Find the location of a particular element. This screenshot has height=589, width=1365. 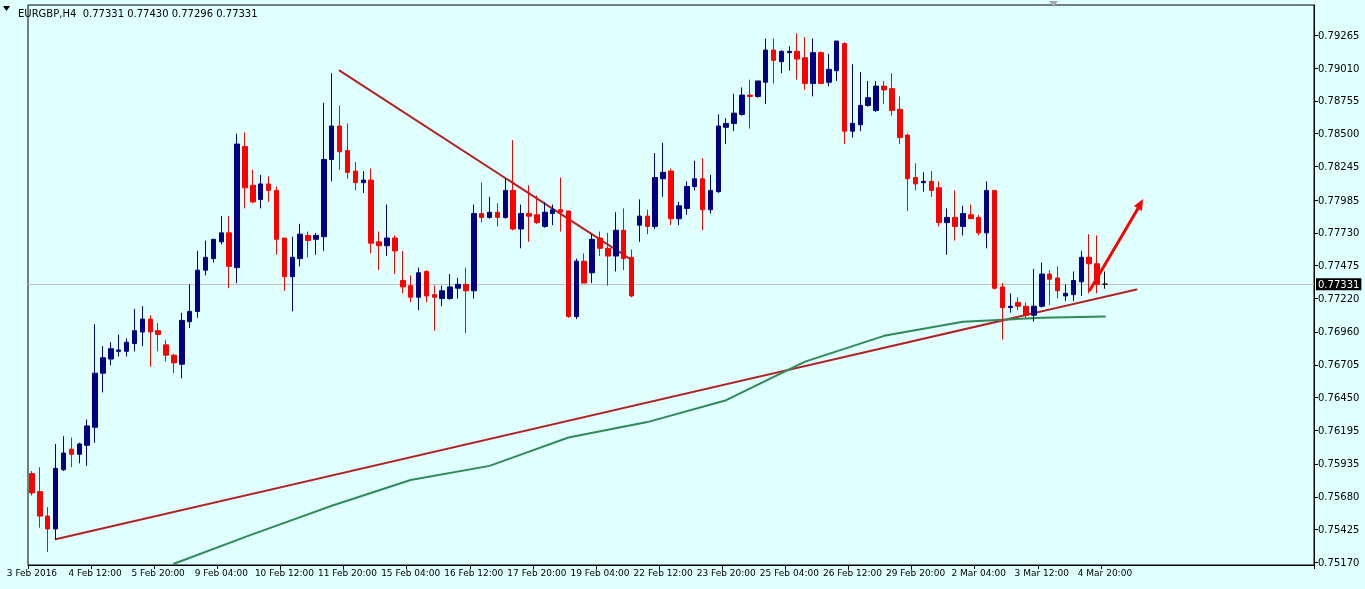

x-tick-label: 26 Feb 12:00 is located at coordinates (852, 572).